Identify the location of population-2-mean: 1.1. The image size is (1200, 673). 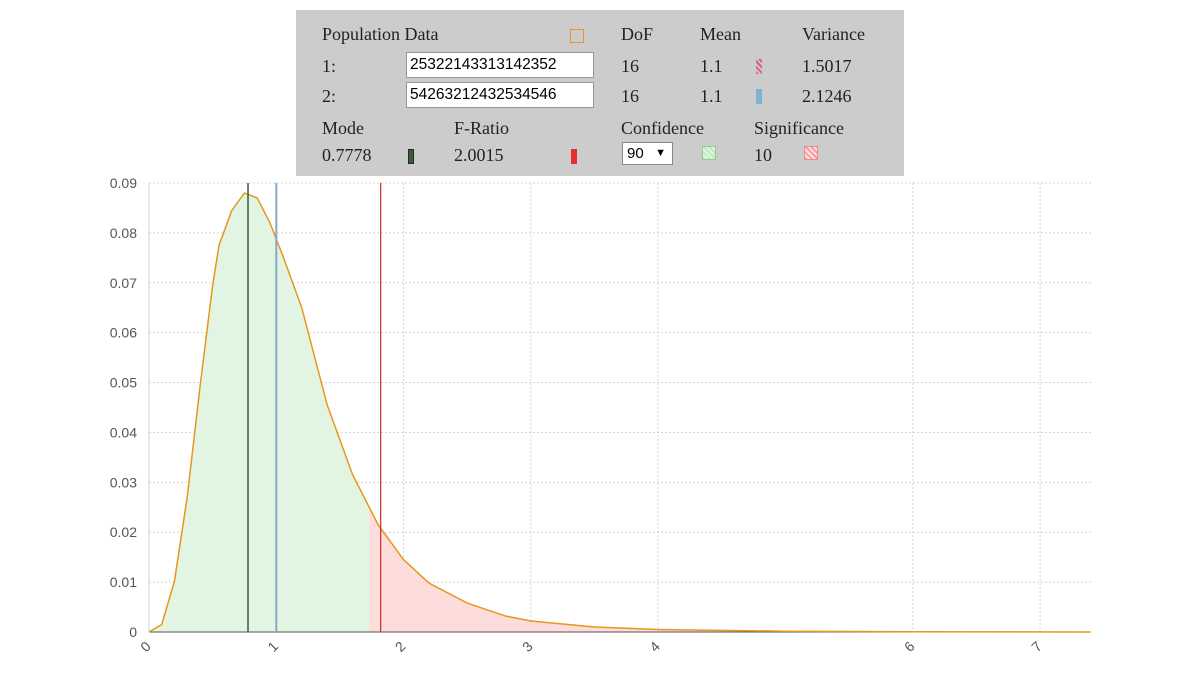
(711, 96).